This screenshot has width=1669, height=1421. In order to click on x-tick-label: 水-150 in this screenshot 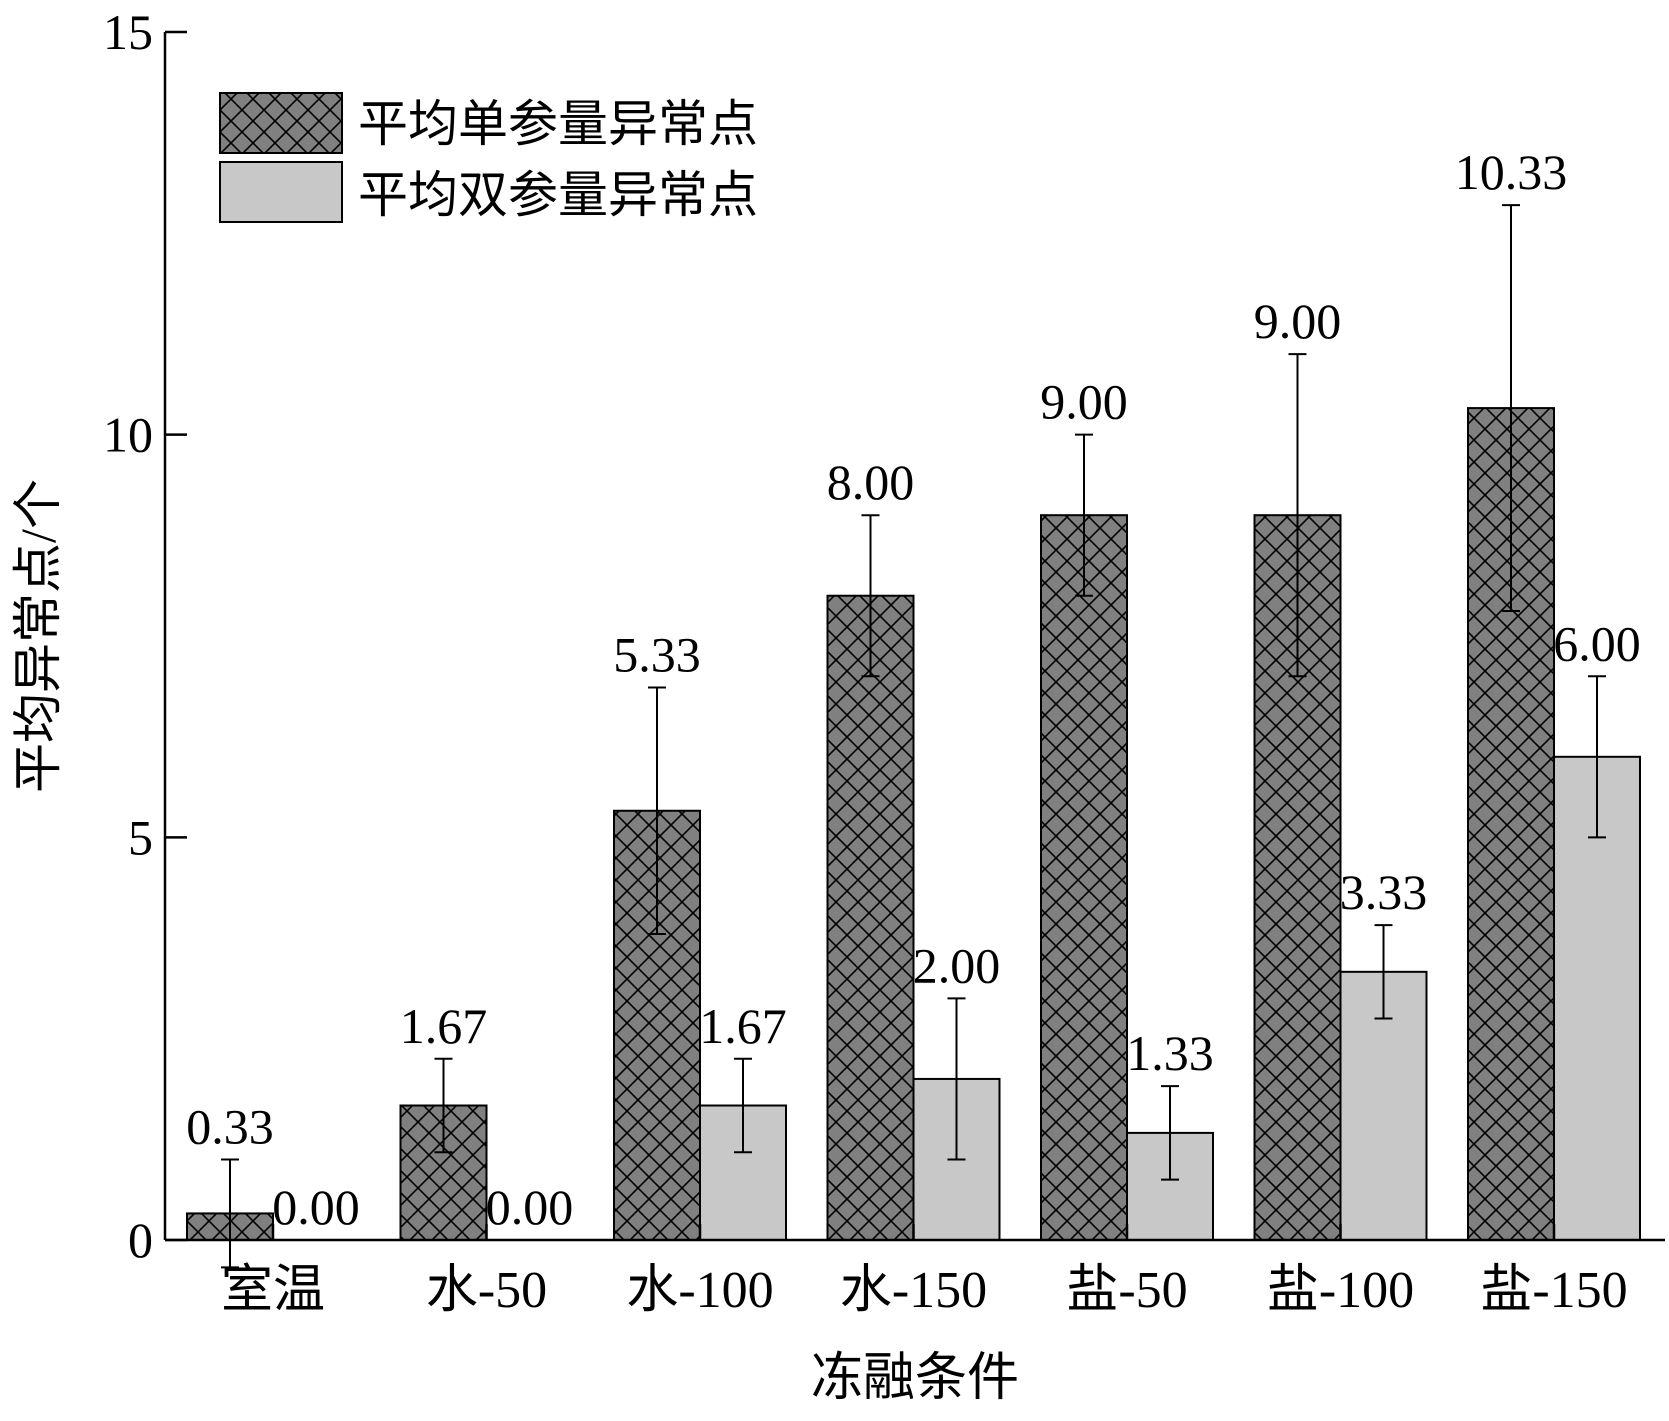, I will do `click(913, 1290)`.